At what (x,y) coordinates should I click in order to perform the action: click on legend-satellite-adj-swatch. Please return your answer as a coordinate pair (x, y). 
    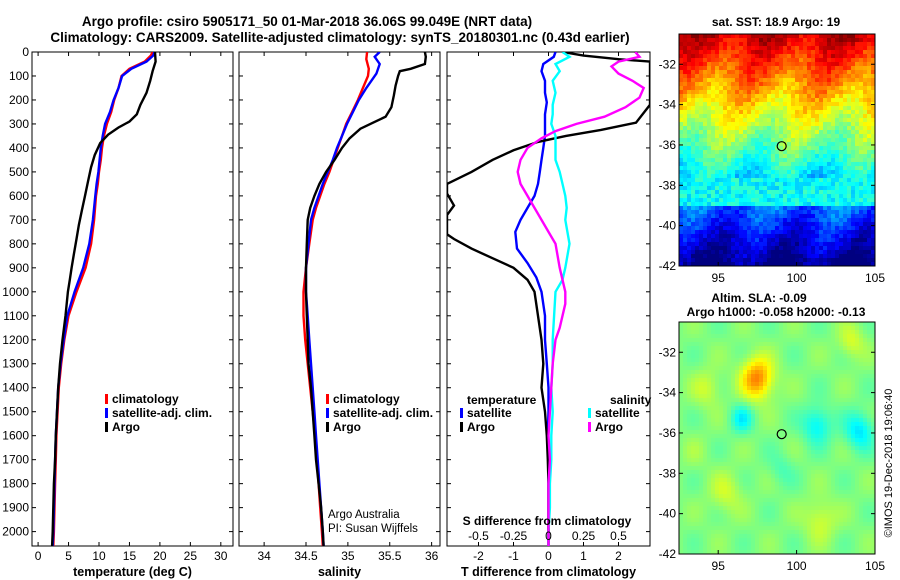
    Looking at the image, I should click on (327, 413).